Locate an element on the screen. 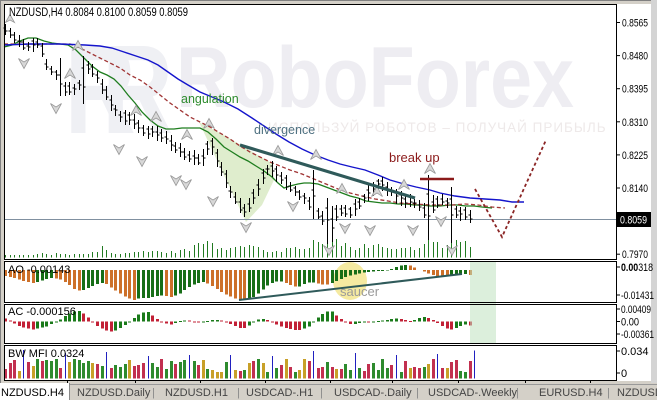  svg-text: saucer is located at coordinates (360, 291).